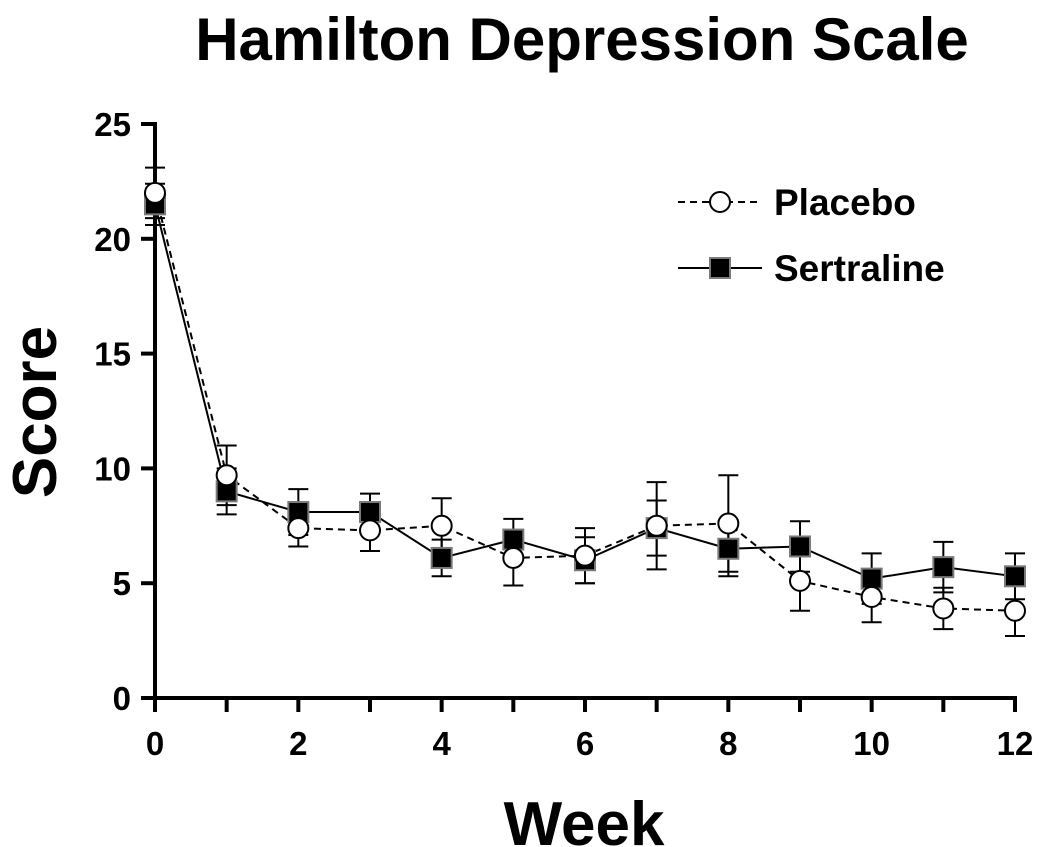 This screenshot has width=1050, height=847. What do you see at coordinates (871, 743) in the screenshot?
I see `x-tick-label: 10` at bounding box center [871, 743].